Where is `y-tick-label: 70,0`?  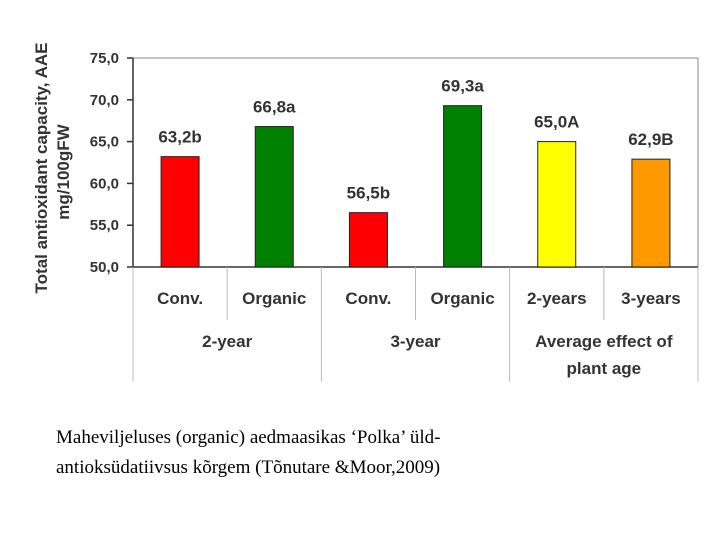
y-tick-label: 70,0 is located at coordinates (104, 100).